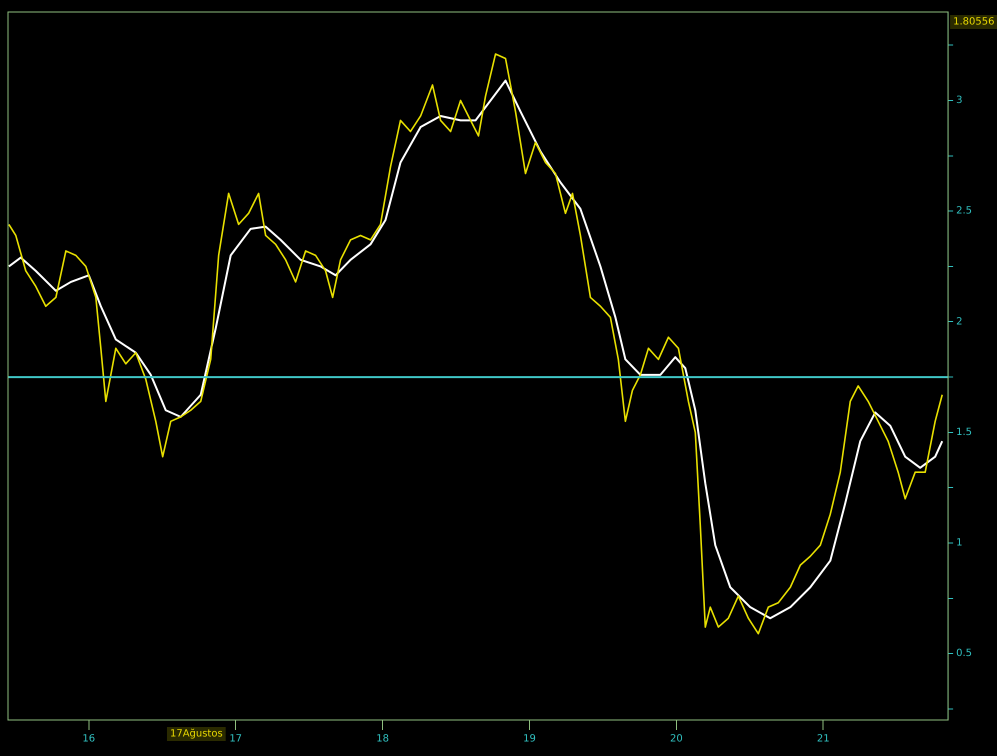 The height and width of the screenshot is (756, 997). Describe the element at coordinates (89, 739) in the screenshot. I see `x-tick-label: 16` at that location.